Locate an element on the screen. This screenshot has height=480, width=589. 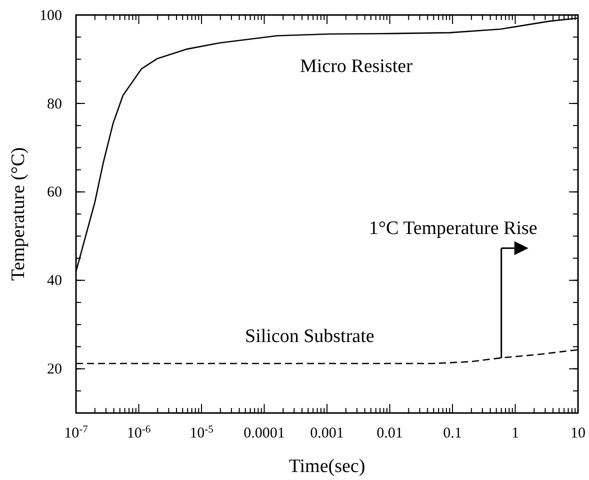
annotation: 1°C Temperature Rise is located at coordinates (453, 229).